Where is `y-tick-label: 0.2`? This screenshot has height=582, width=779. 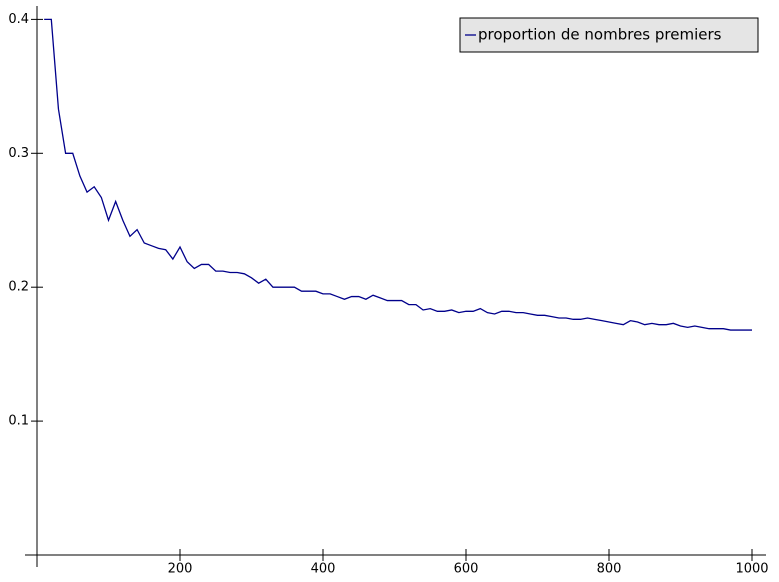 y-tick-label: 0.2 is located at coordinates (18, 287).